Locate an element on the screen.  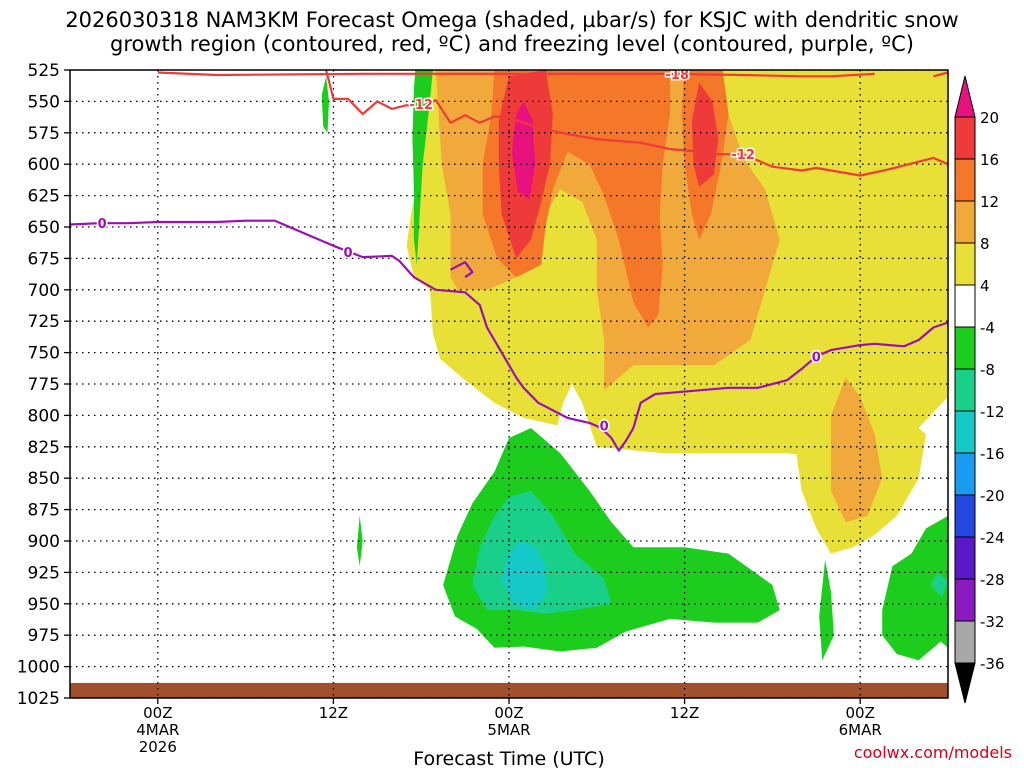
contour-label-6: 0 is located at coordinates (816, 357).